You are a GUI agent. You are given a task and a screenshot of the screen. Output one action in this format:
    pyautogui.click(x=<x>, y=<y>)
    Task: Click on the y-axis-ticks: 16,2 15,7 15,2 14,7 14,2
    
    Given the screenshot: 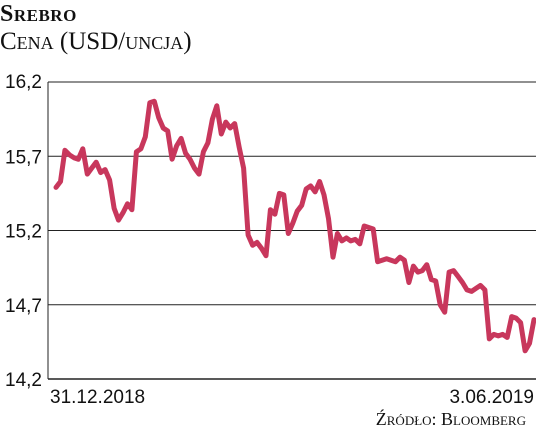 What is the action you would take?
    pyautogui.click(x=23, y=231)
    